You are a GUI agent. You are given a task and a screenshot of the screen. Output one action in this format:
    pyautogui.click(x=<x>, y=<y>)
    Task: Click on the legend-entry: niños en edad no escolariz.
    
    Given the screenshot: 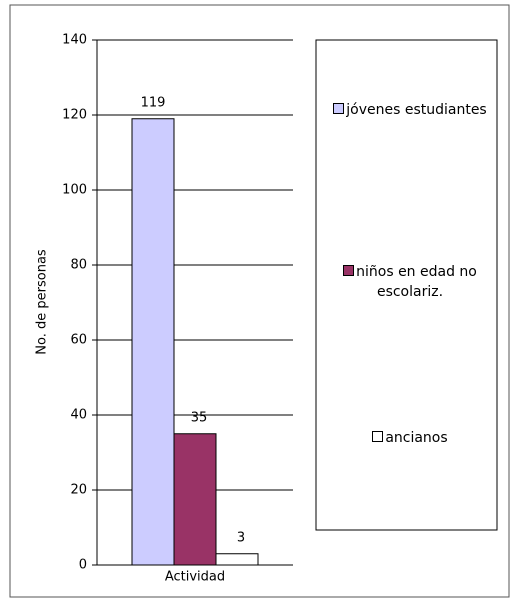 What is the action you would take?
    pyautogui.click(x=410, y=282)
    